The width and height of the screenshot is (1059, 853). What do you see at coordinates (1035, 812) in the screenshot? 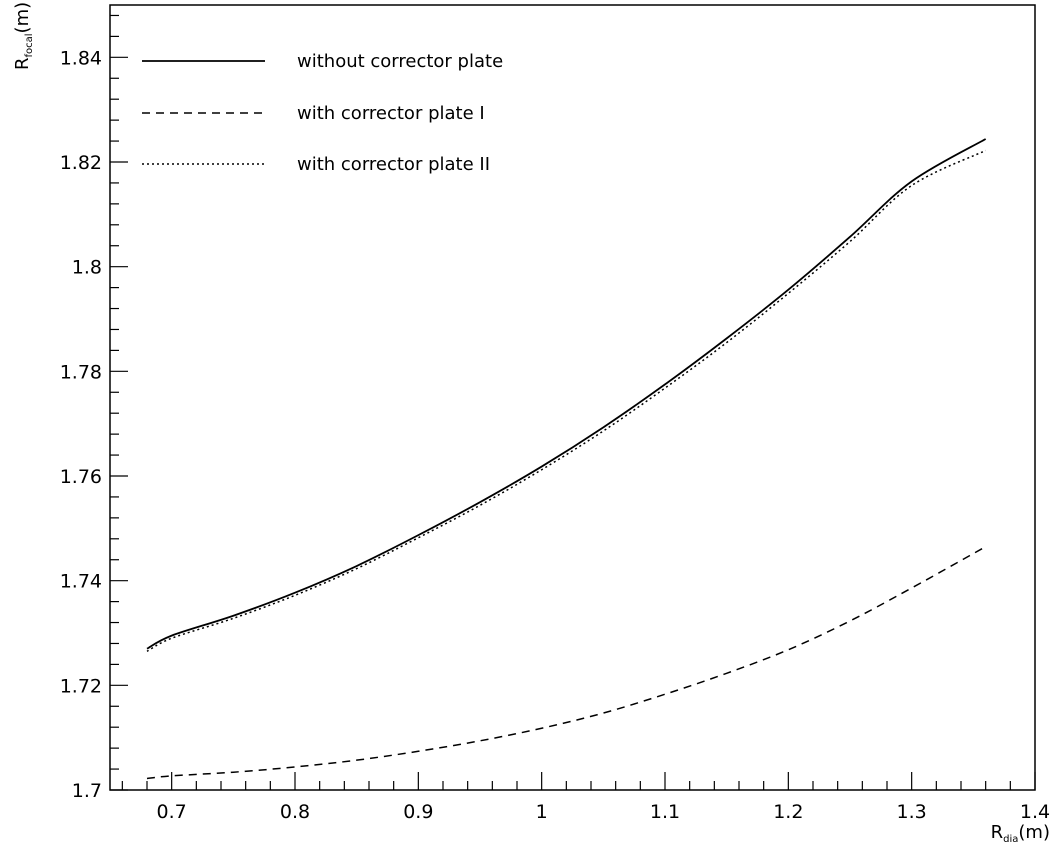
I see `x-tick-label: 1.4` at bounding box center [1035, 812].